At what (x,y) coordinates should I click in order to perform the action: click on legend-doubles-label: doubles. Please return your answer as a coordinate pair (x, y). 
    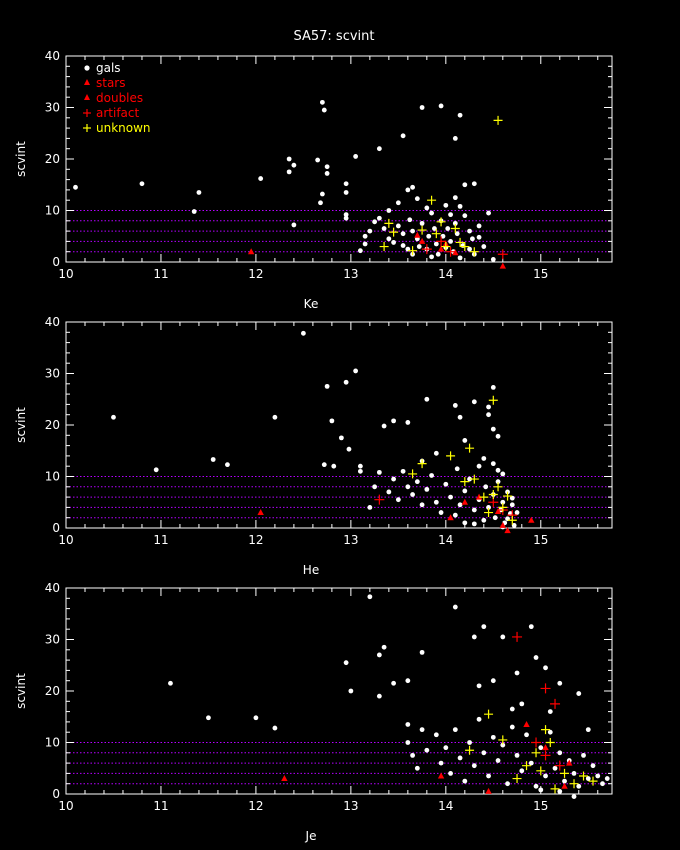
    Looking at the image, I should click on (119, 98).